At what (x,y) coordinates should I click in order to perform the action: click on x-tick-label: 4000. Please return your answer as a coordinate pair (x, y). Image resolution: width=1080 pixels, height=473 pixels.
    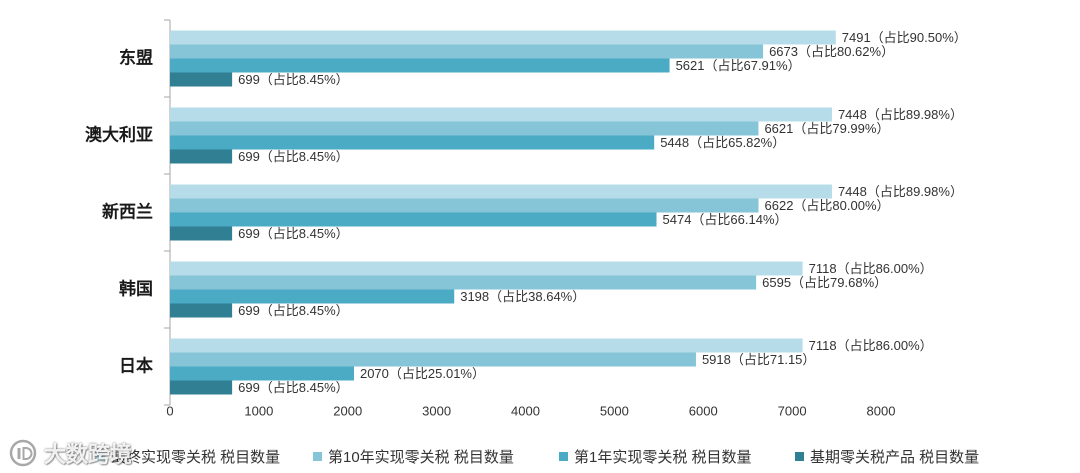
    Looking at the image, I should click on (525, 411).